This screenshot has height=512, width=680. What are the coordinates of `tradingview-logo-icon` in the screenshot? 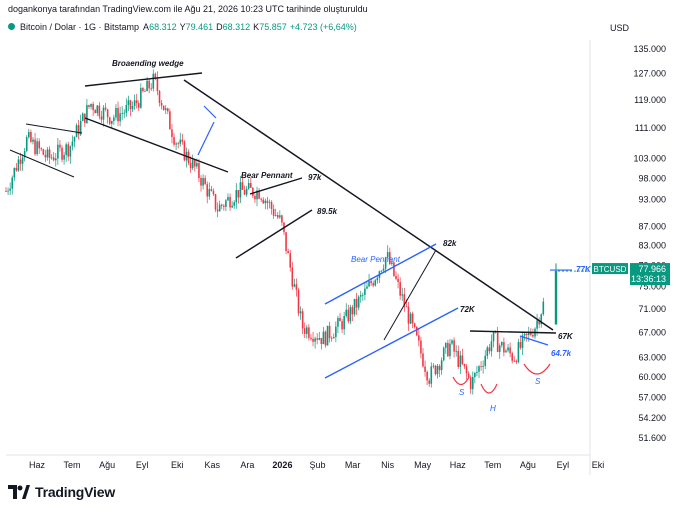 It's located at (19, 492).